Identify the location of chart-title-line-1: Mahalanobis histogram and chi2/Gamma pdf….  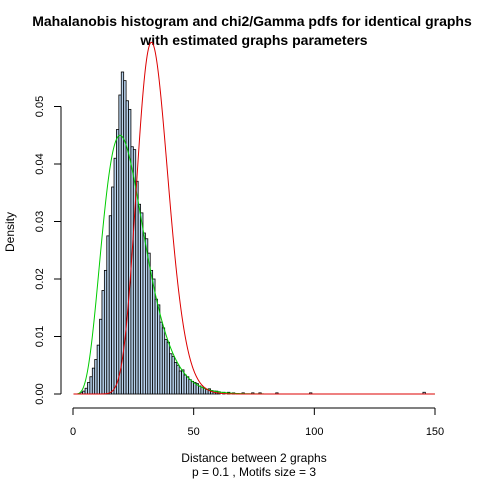
(252, 21).